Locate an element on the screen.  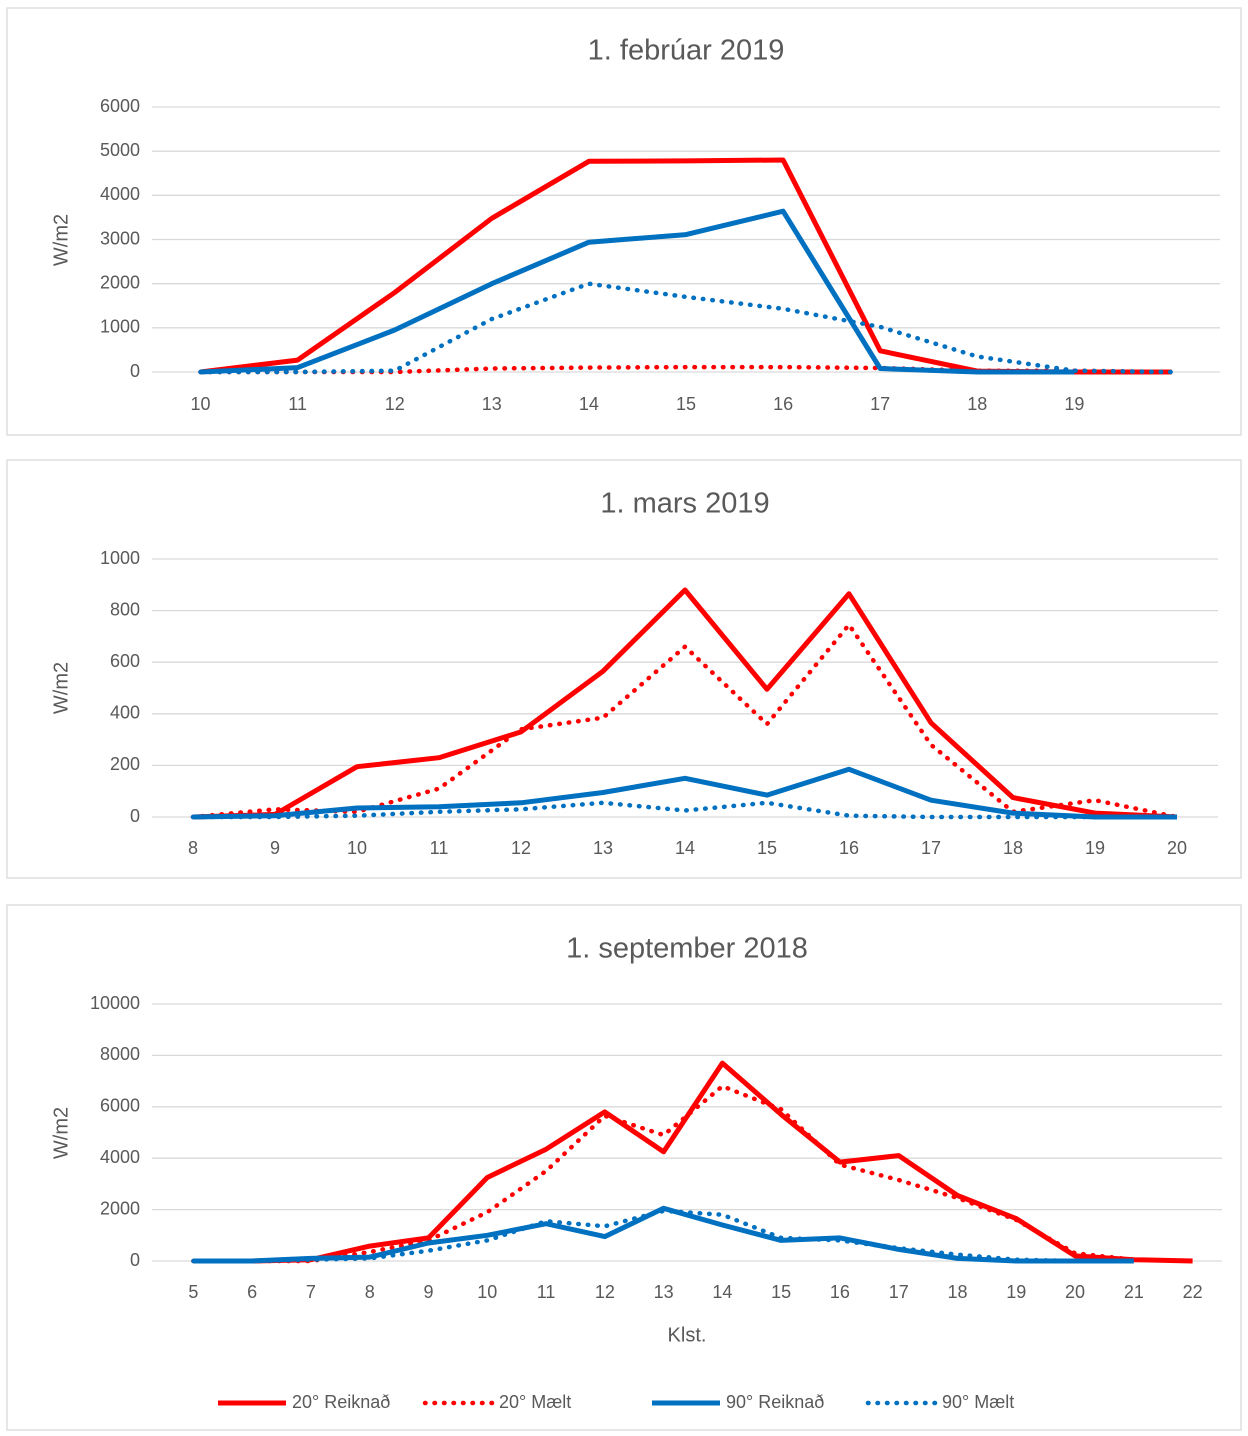
x-tick-label: 22 is located at coordinates (1193, 1292).